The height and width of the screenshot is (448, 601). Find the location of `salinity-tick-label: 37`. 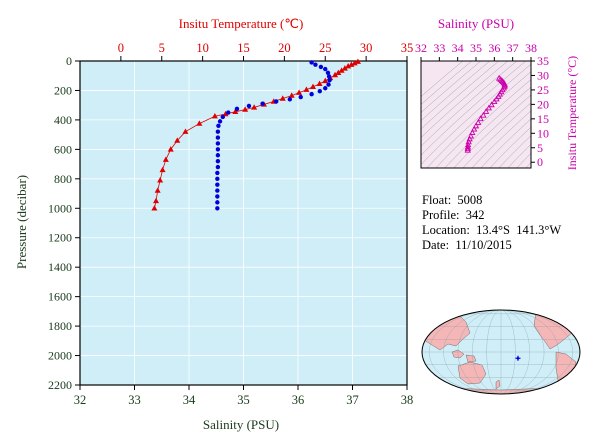

salinity-tick-label: 37 is located at coordinates (352, 400).